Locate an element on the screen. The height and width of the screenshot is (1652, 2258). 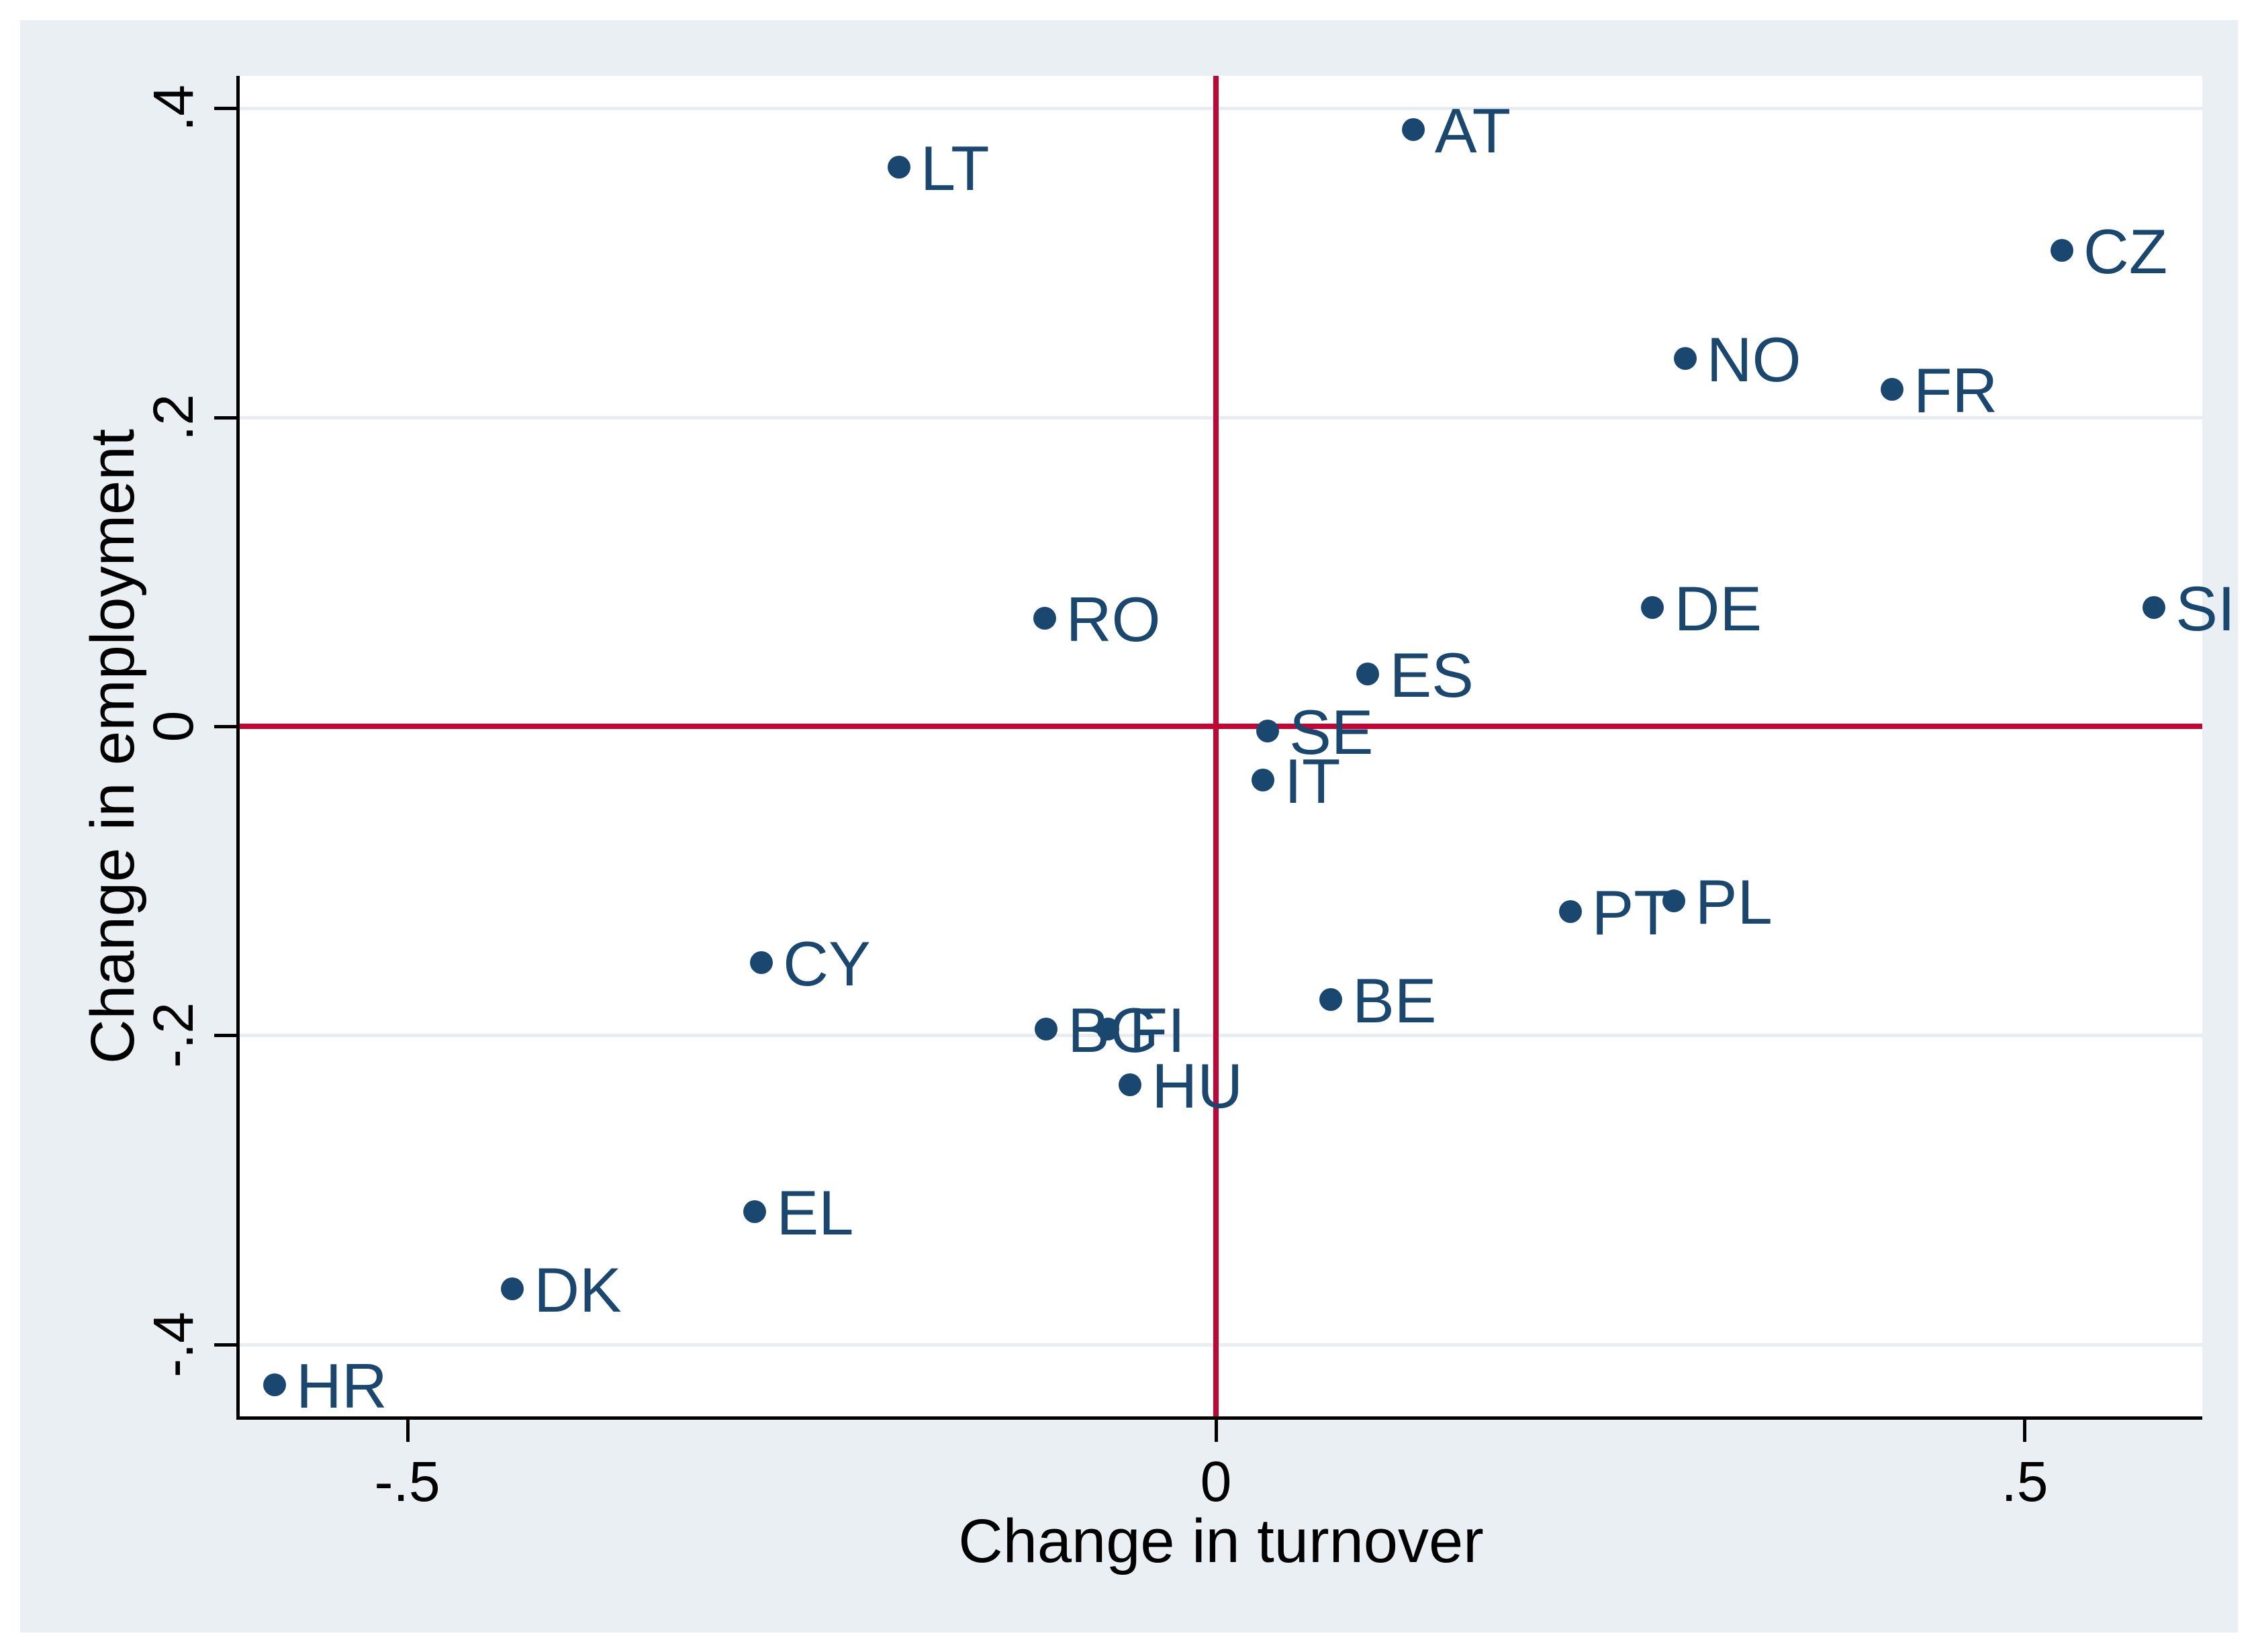
data-point-PL is located at coordinates (1673, 901).